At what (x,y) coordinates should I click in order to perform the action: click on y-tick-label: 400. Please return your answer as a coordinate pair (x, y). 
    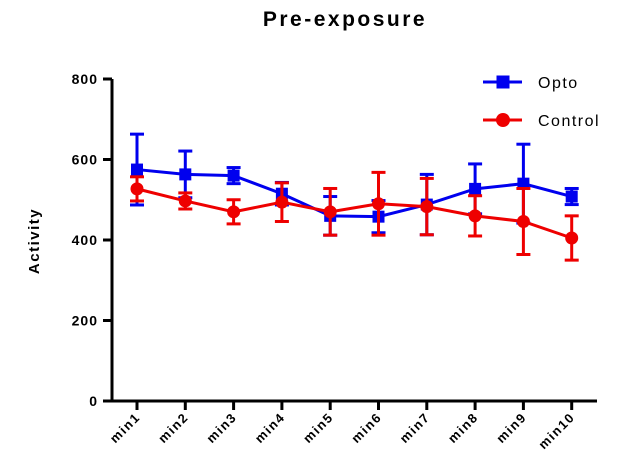
    Looking at the image, I should click on (85, 240).